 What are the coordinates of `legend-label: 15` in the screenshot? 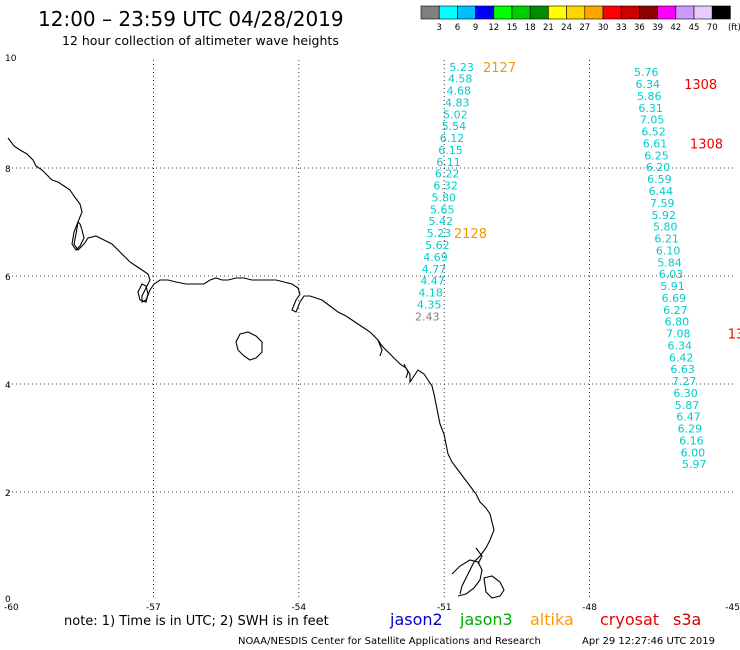 It's located at (512, 28).